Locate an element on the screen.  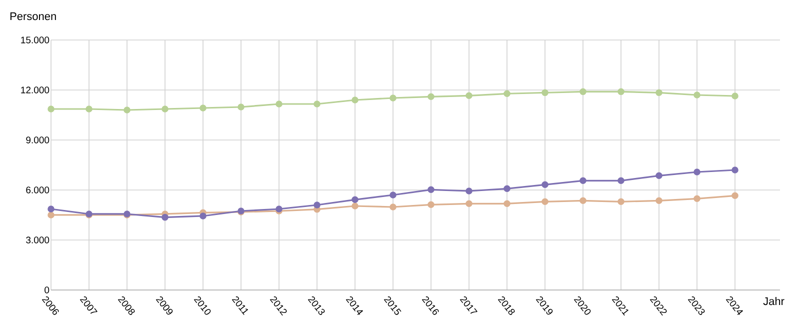
y-tick-label: 6.000 is located at coordinates (38, 190).